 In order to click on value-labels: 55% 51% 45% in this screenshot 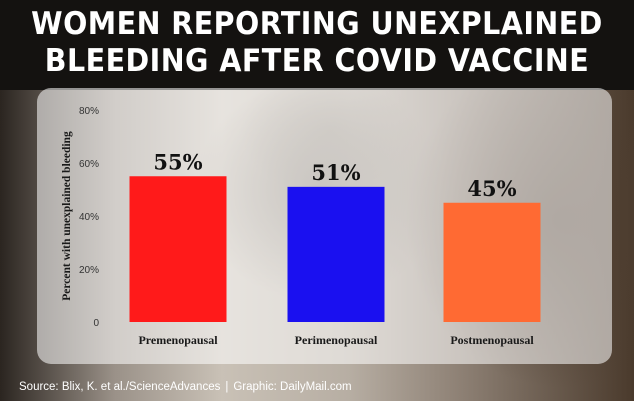, I will do `click(334, 175)`.